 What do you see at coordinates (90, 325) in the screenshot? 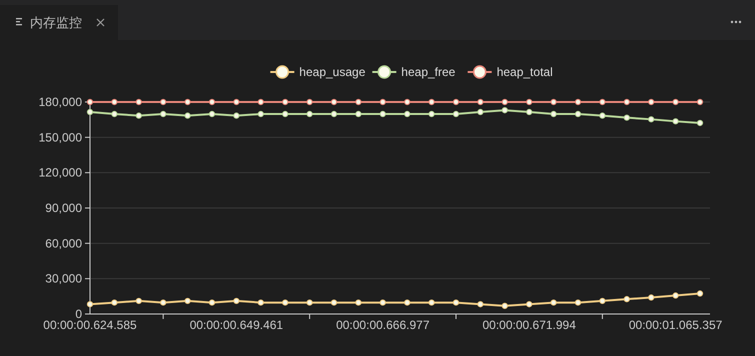
I see `x-tick-label: 00:00:00.624.585` at bounding box center [90, 325].